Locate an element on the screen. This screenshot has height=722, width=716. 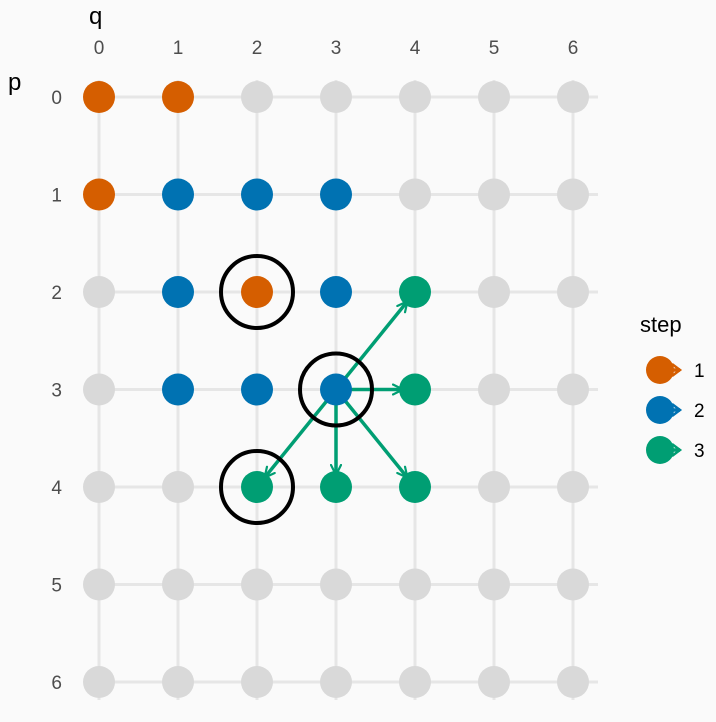
y-tick-label: 3 is located at coordinates (56, 391).